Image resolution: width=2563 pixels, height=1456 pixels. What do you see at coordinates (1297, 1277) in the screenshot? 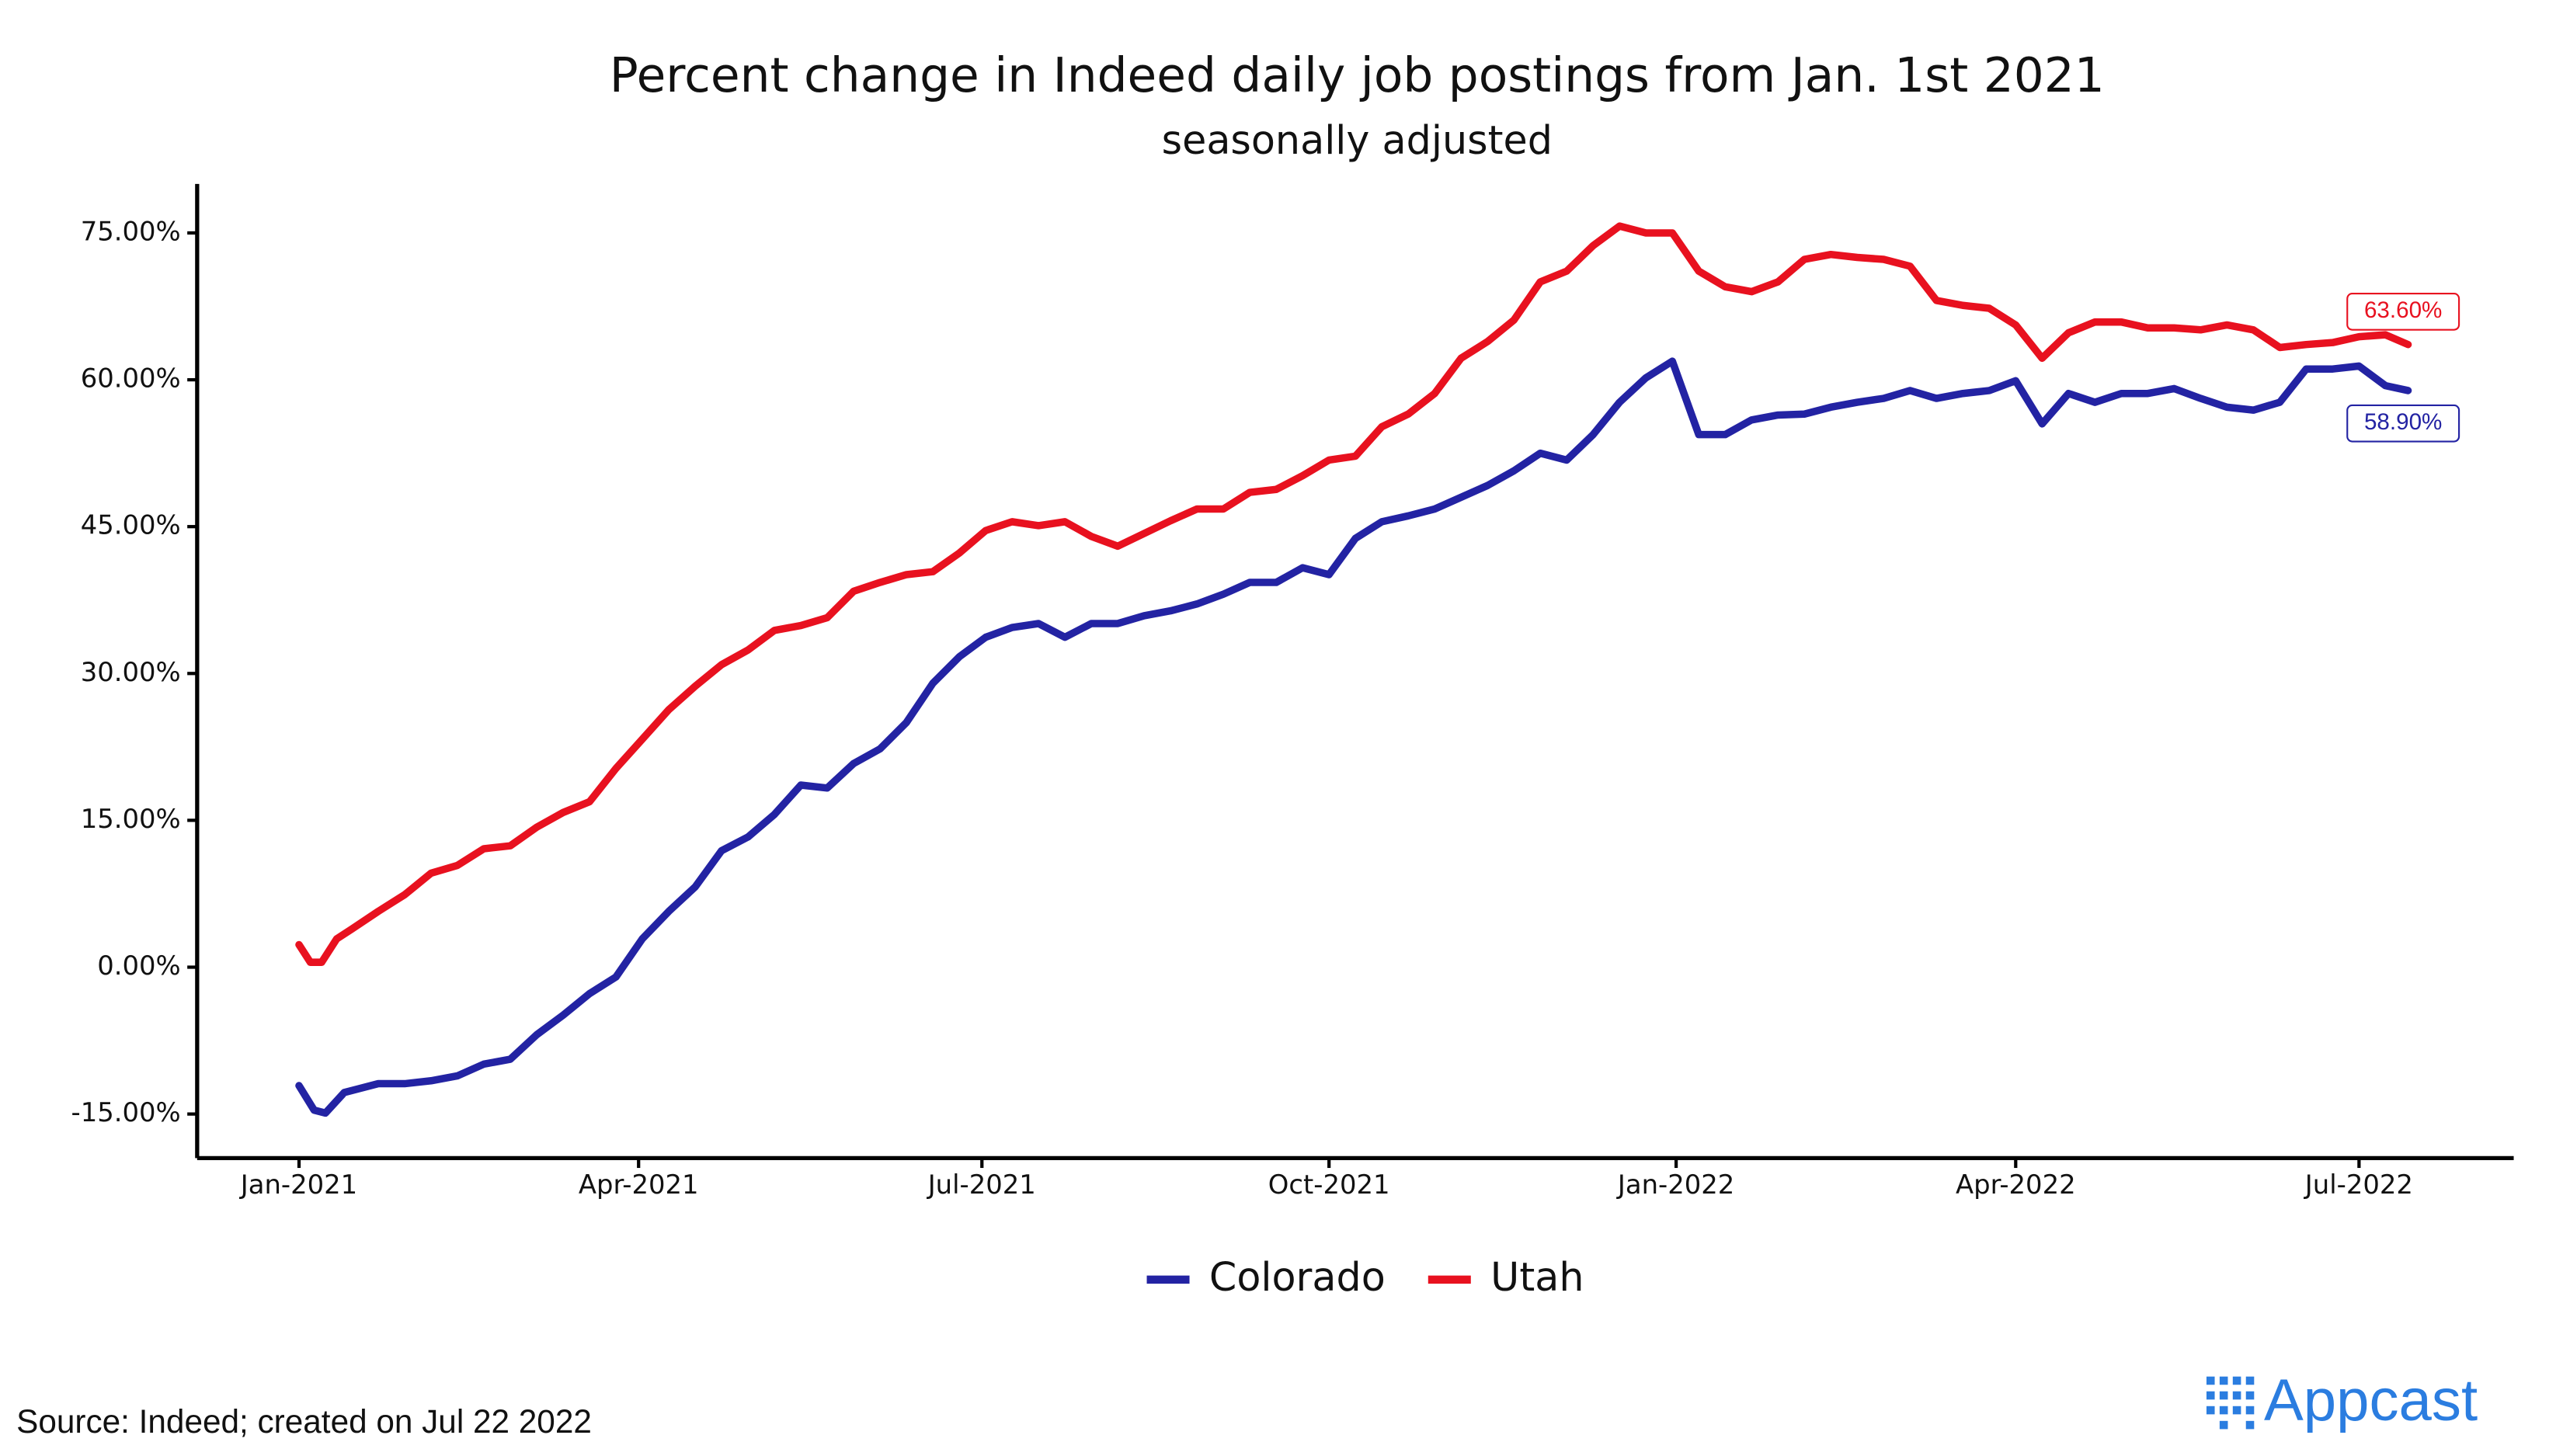
I see `legend-label: Colorado` at bounding box center [1297, 1277].